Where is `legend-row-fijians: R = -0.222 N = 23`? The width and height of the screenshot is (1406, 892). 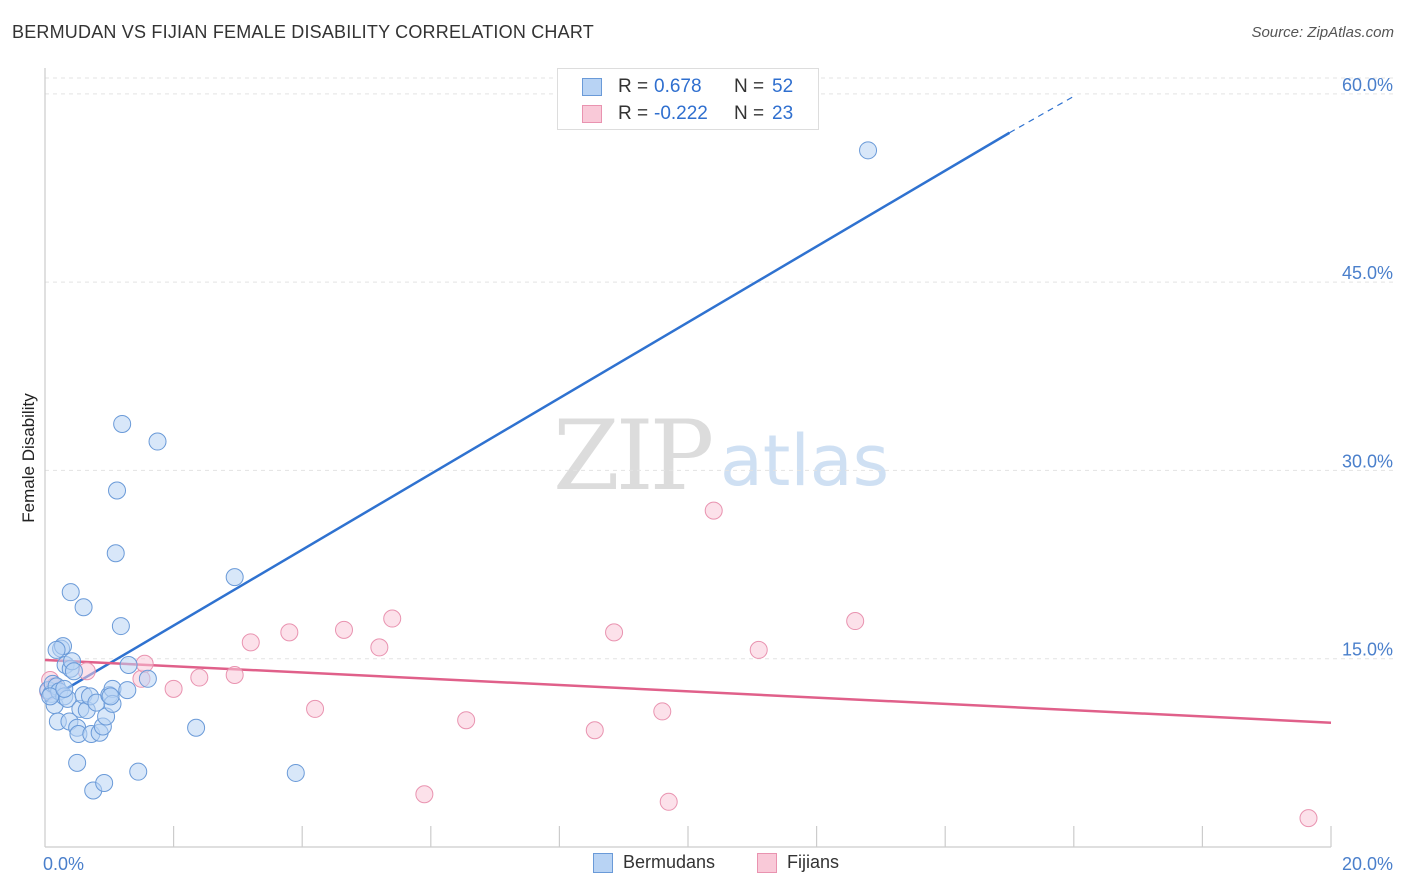 legend-row-fijians: R = -0.222 N = 23 is located at coordinates (687, 114).